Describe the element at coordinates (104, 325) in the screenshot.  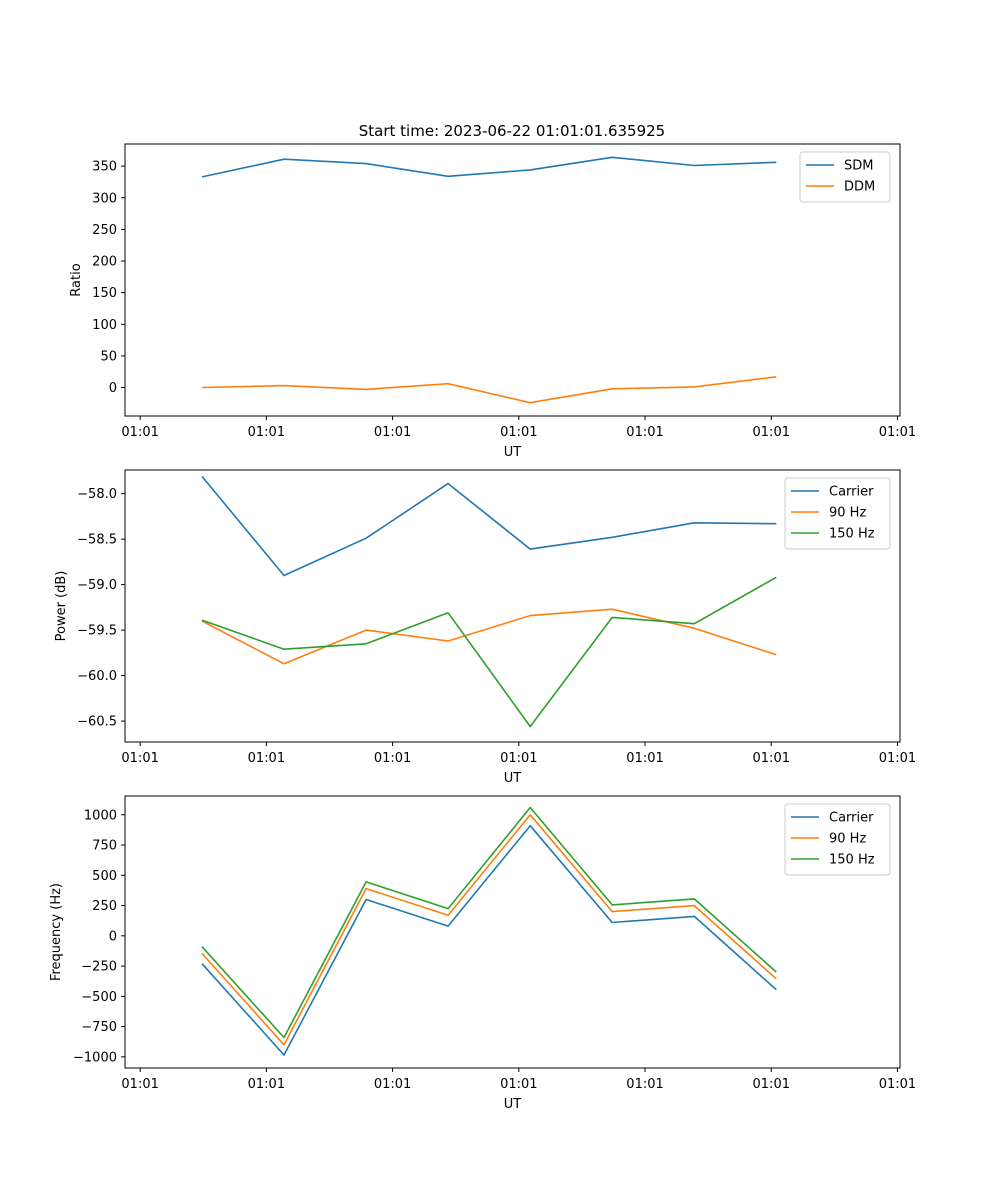
I see `y-tick-label: 100` at that location.